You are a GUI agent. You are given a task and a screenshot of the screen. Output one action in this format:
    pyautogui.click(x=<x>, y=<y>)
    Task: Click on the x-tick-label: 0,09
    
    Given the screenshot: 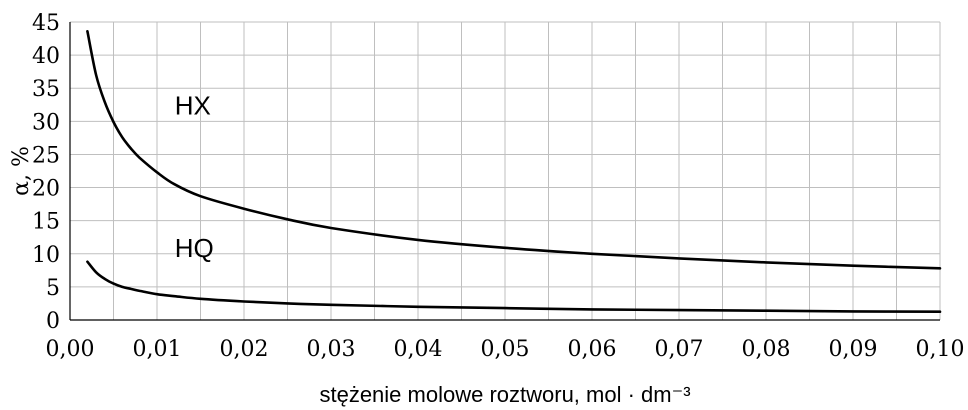 What is the action you would take?
    pyautogui.click(x=853, y=349)
    